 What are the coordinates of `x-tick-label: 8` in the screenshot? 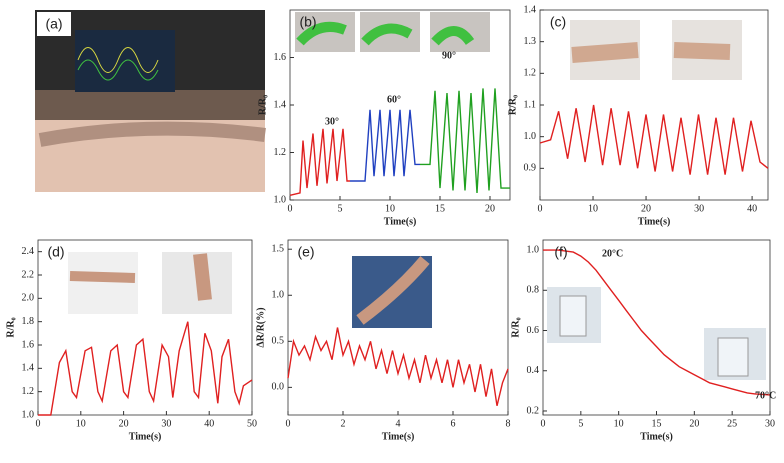 It's located at (508, 423).